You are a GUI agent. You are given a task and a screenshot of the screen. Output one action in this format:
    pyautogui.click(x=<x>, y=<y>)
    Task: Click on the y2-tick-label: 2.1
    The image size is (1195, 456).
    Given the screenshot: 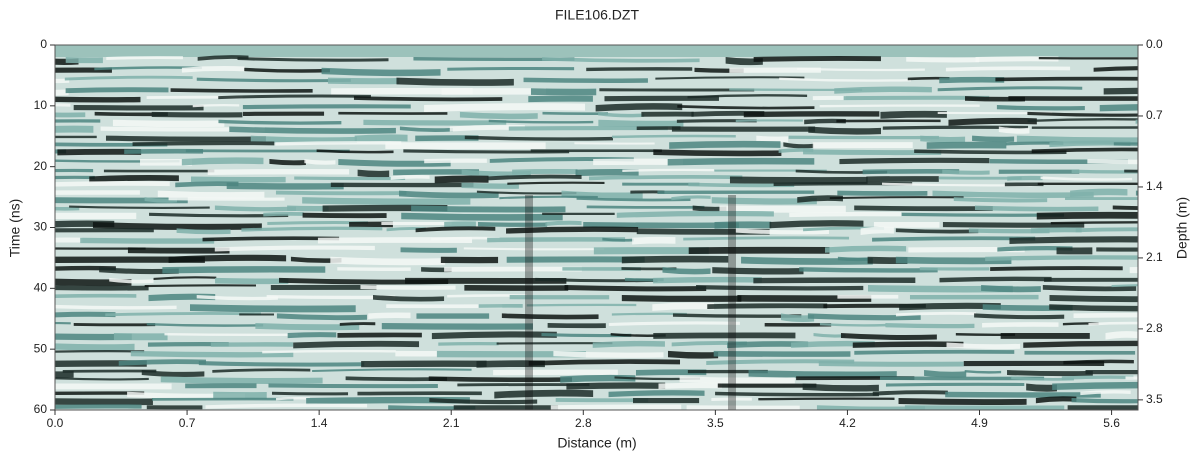 What is the action you would take?
    pyautogui.click(x=1154, y=257)
    